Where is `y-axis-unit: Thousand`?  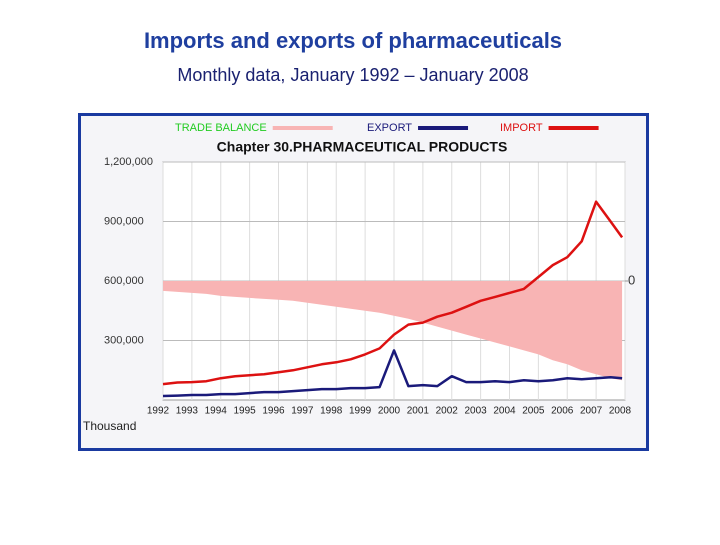 y-axis-unit: Thousand is located at coordinates (109, 426).